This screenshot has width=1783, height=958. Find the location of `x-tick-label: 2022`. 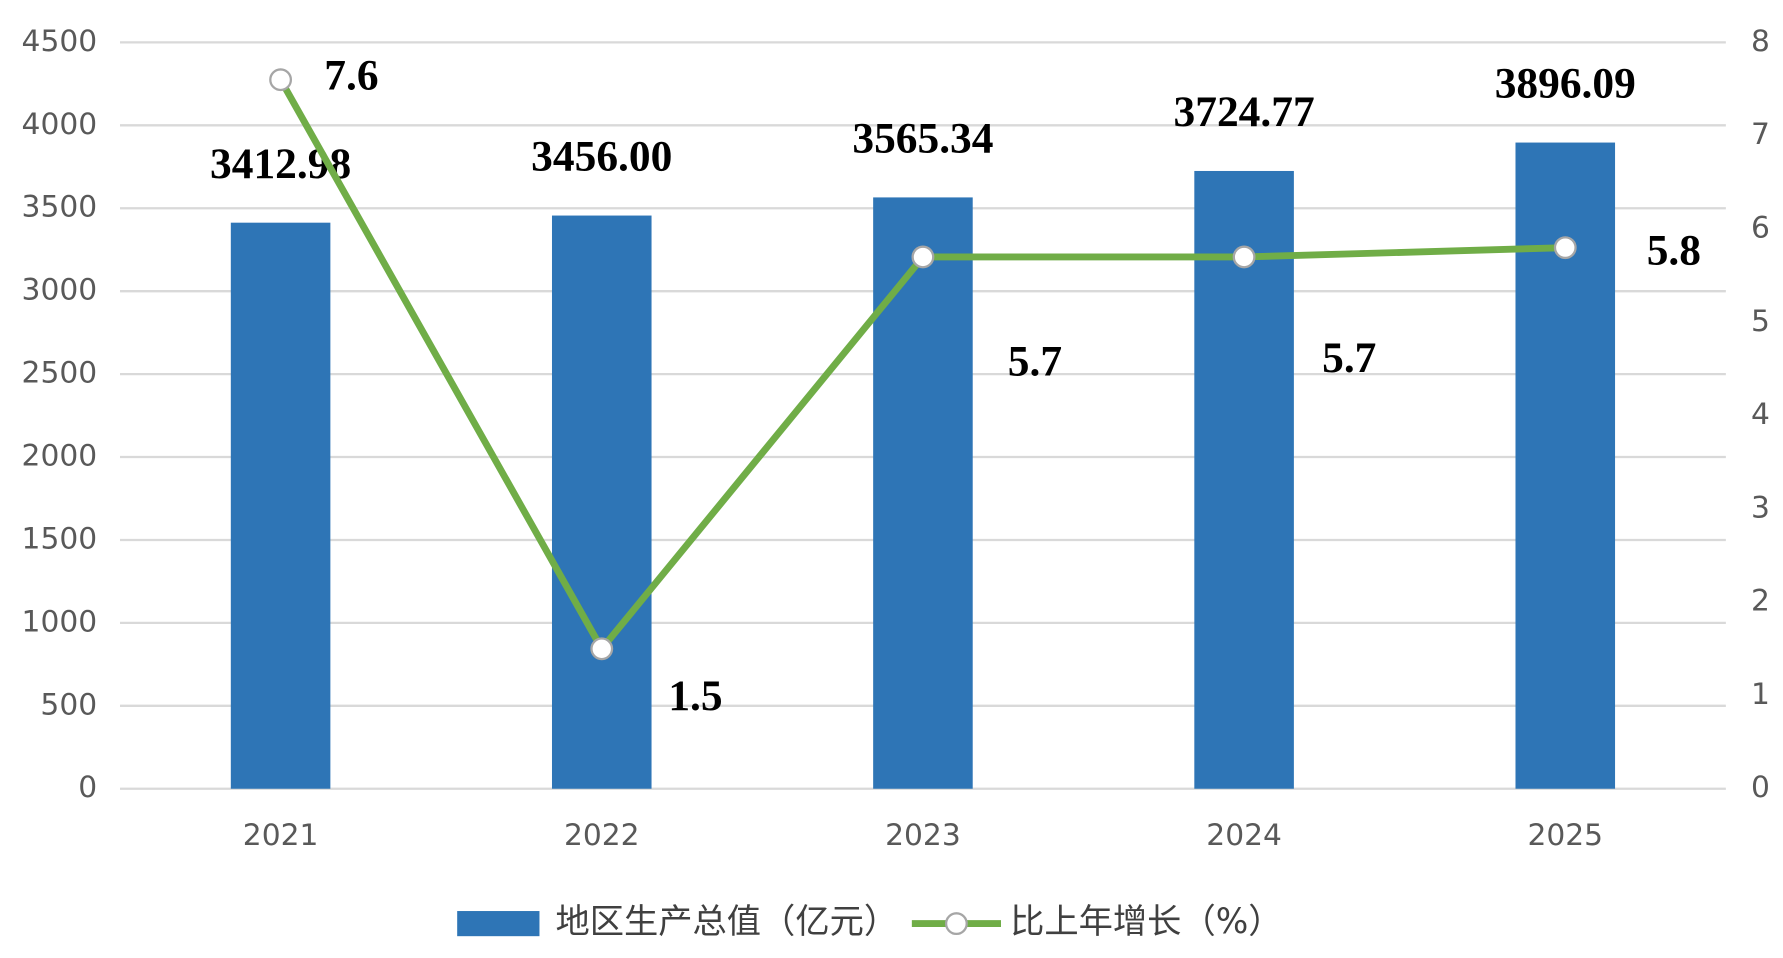

x-tick-label: 2022 is located at coordinates (602, 835).